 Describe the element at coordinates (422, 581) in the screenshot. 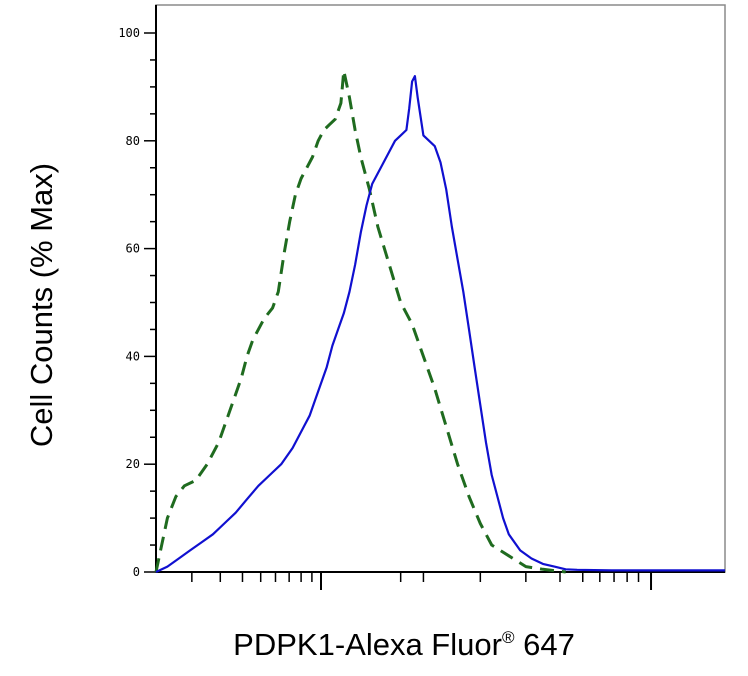

I see `x-axis-ticks` at that location.